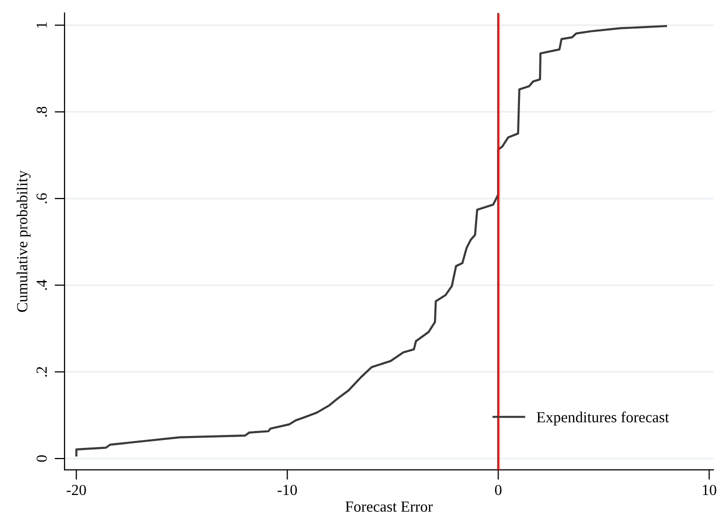  What do you see at coordinates (41, 285) in the screenshot?
I see `y-tick-label: .4` at bounding box center [41, 285].